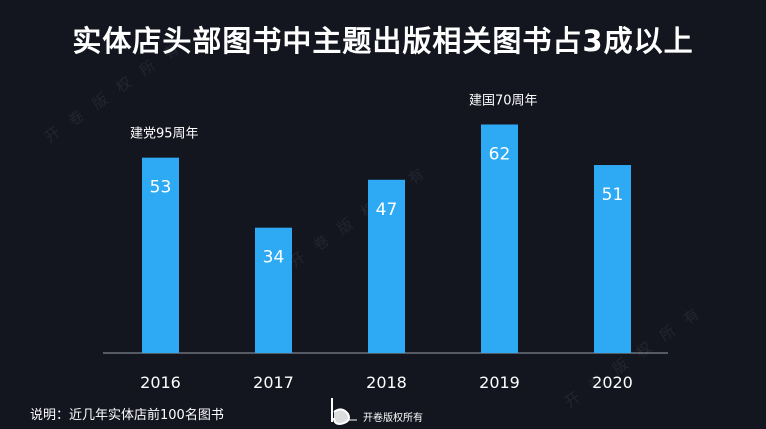 The image size is (766, 429). I want to click on x-tick-label-2017: 2017, so click(273, 382).